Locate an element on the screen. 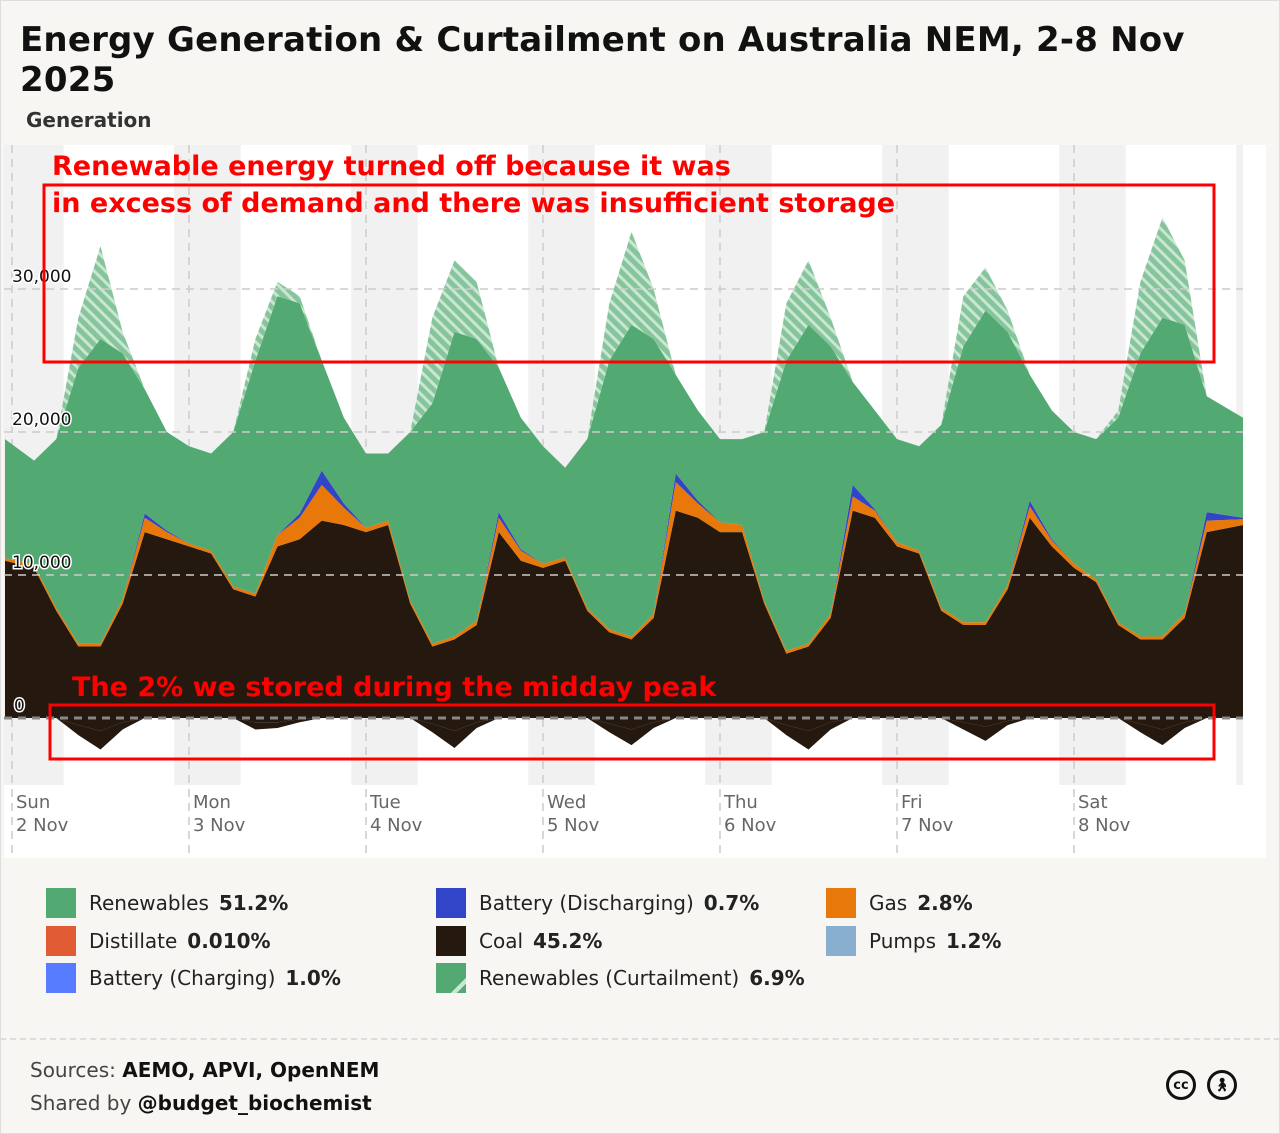  x-tick-date: 7 Nov is located at coordinates (927, 825).